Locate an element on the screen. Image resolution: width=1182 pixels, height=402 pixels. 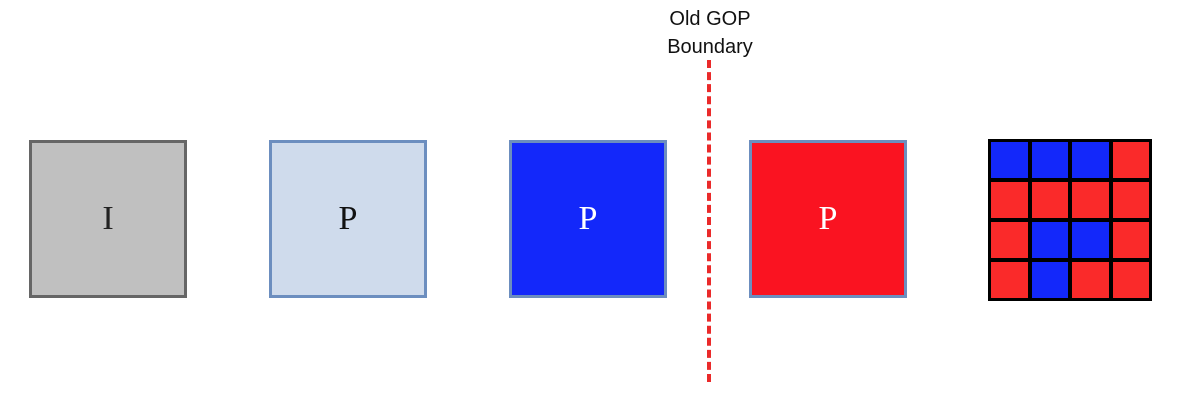
i-frame: I is located at coordinates (108, 219).